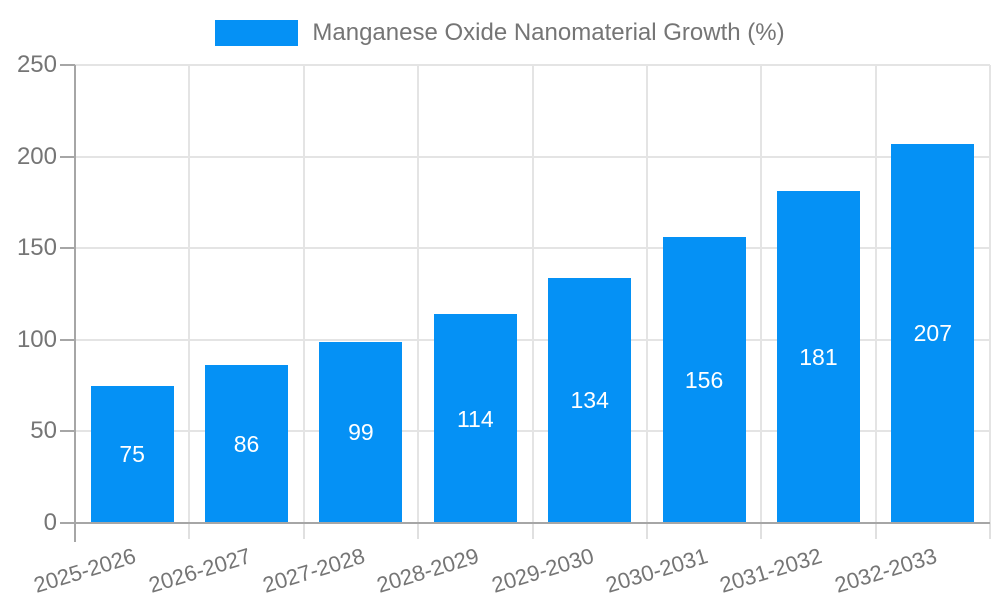  I want to click on y-tick-label-150: 150, so click(36, 248).